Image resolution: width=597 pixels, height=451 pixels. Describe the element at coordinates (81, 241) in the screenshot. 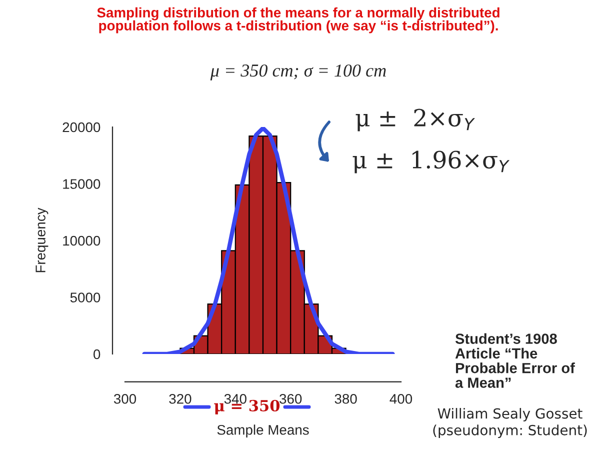

I see `y-tick-label: 10000` at that location.